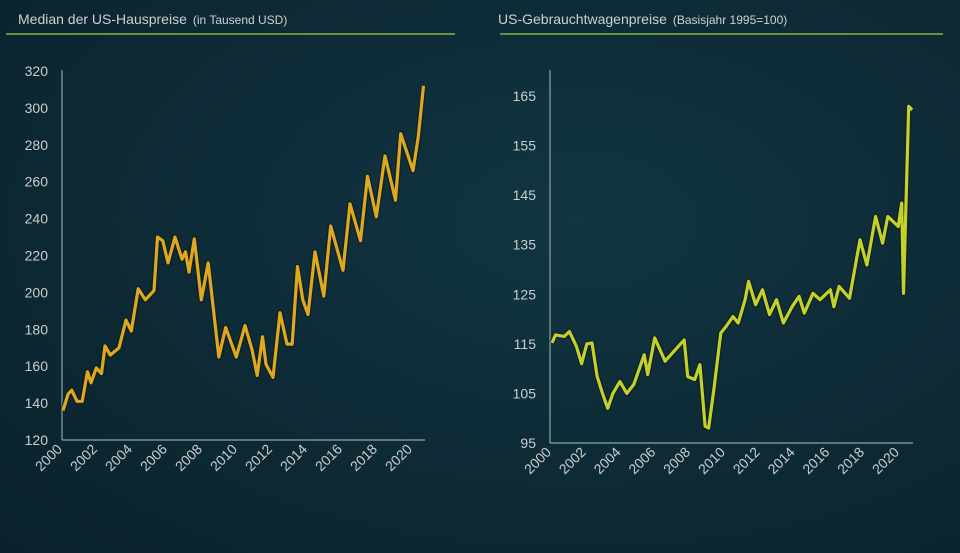 This screenshot has height=553, width=960. I want to click on y-tick-label: 105, so click(525, 393).